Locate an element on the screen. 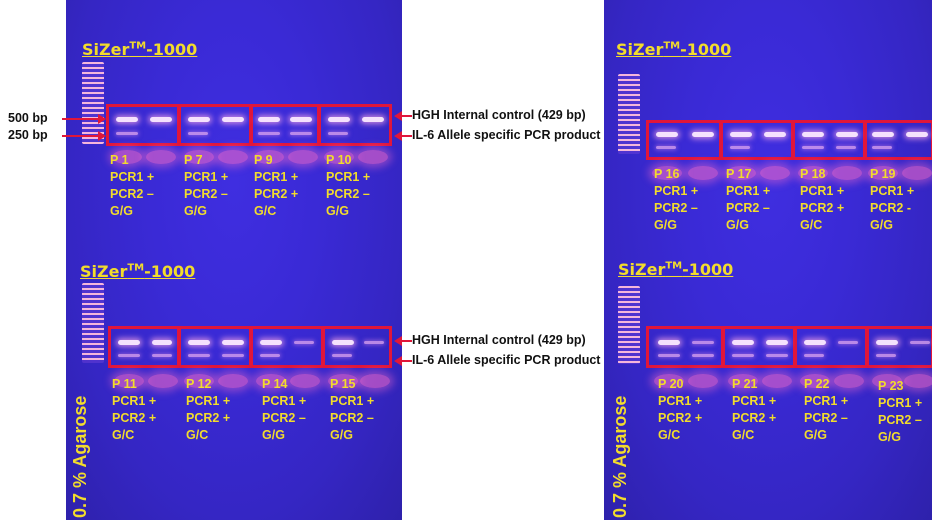  arrow-il6-bottom is located at coordinates (407, 361).